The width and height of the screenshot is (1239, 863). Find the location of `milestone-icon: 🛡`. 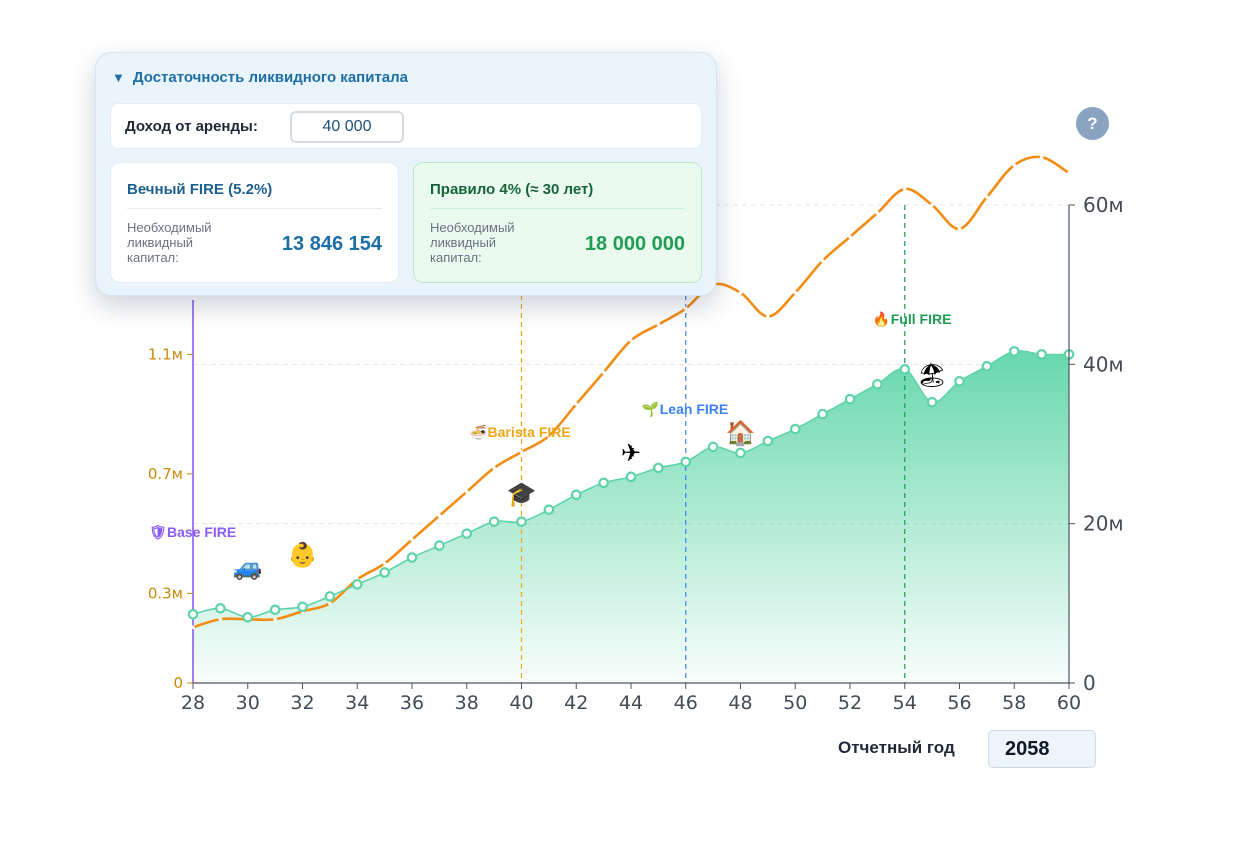

milestone-icon: 🛡 is located at coordinates (158, 532).